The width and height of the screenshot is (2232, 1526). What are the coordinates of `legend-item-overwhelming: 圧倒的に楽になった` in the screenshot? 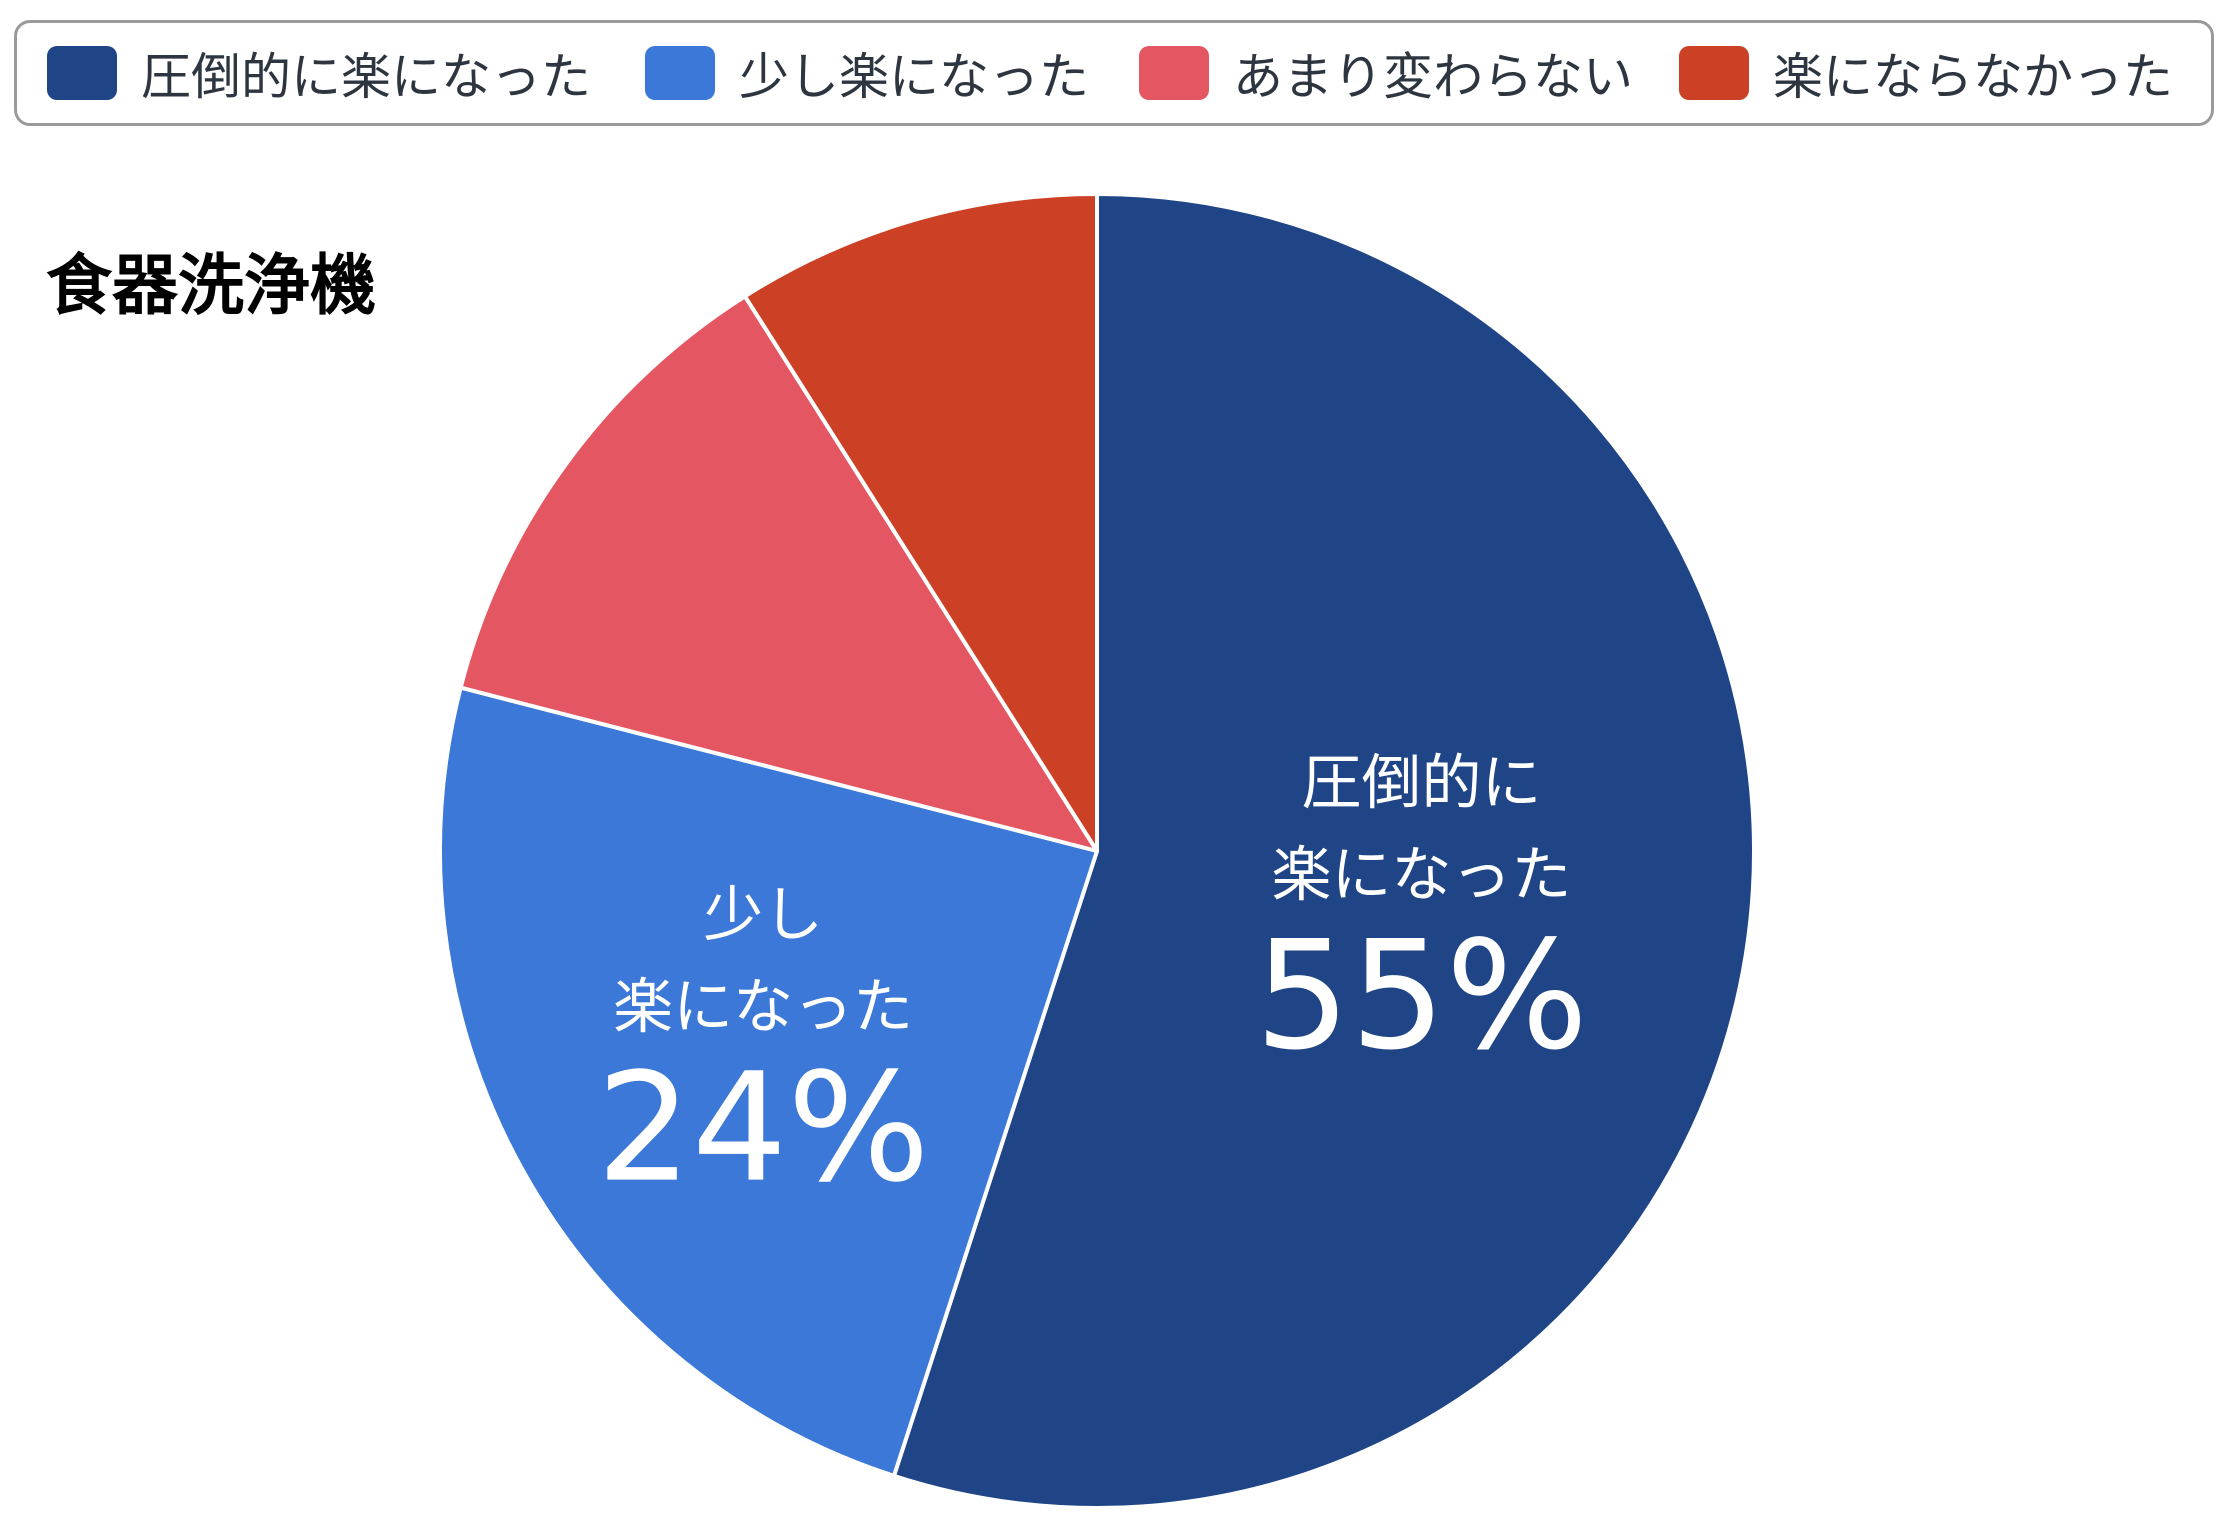 It's located at (319, 73).